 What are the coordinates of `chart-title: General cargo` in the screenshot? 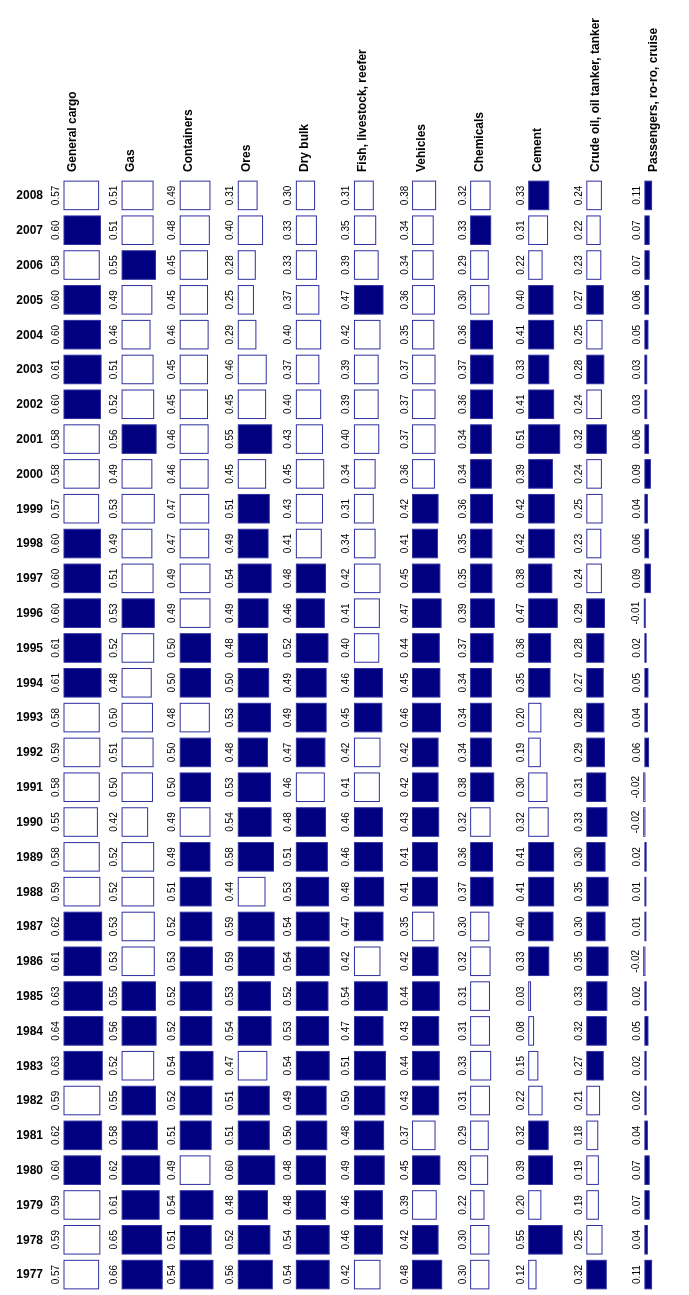 It's located at (72, 131).